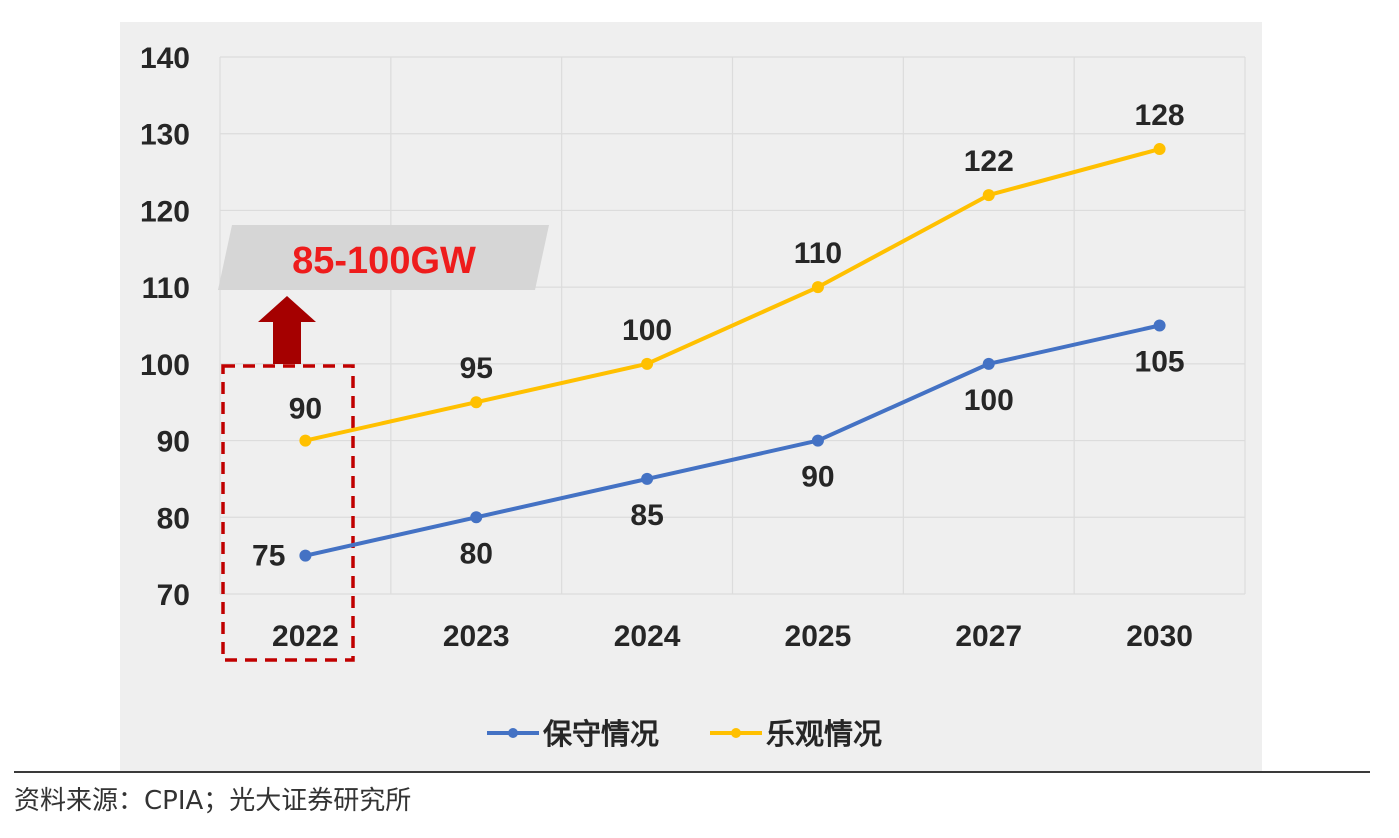 Image resolution: width=1399 pixels, height=838 pixels. I want to click on callout-band, so click(383, 257).